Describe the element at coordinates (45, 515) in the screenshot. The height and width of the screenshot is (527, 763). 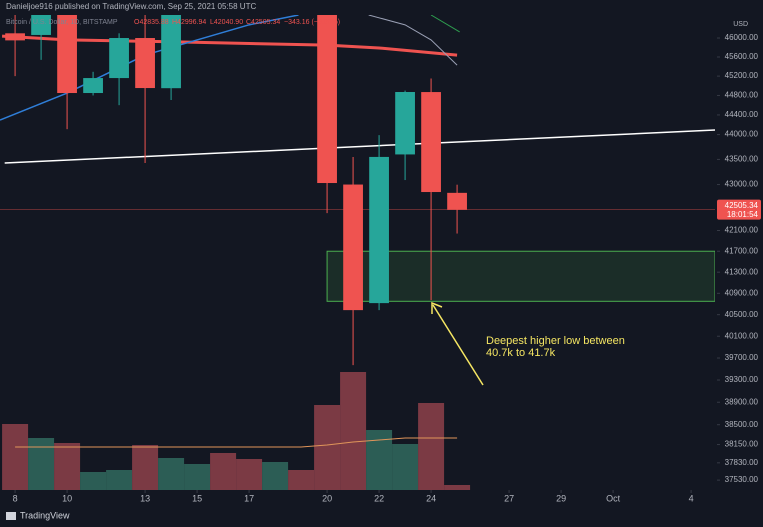
I see `brand: TradingView` at that location.